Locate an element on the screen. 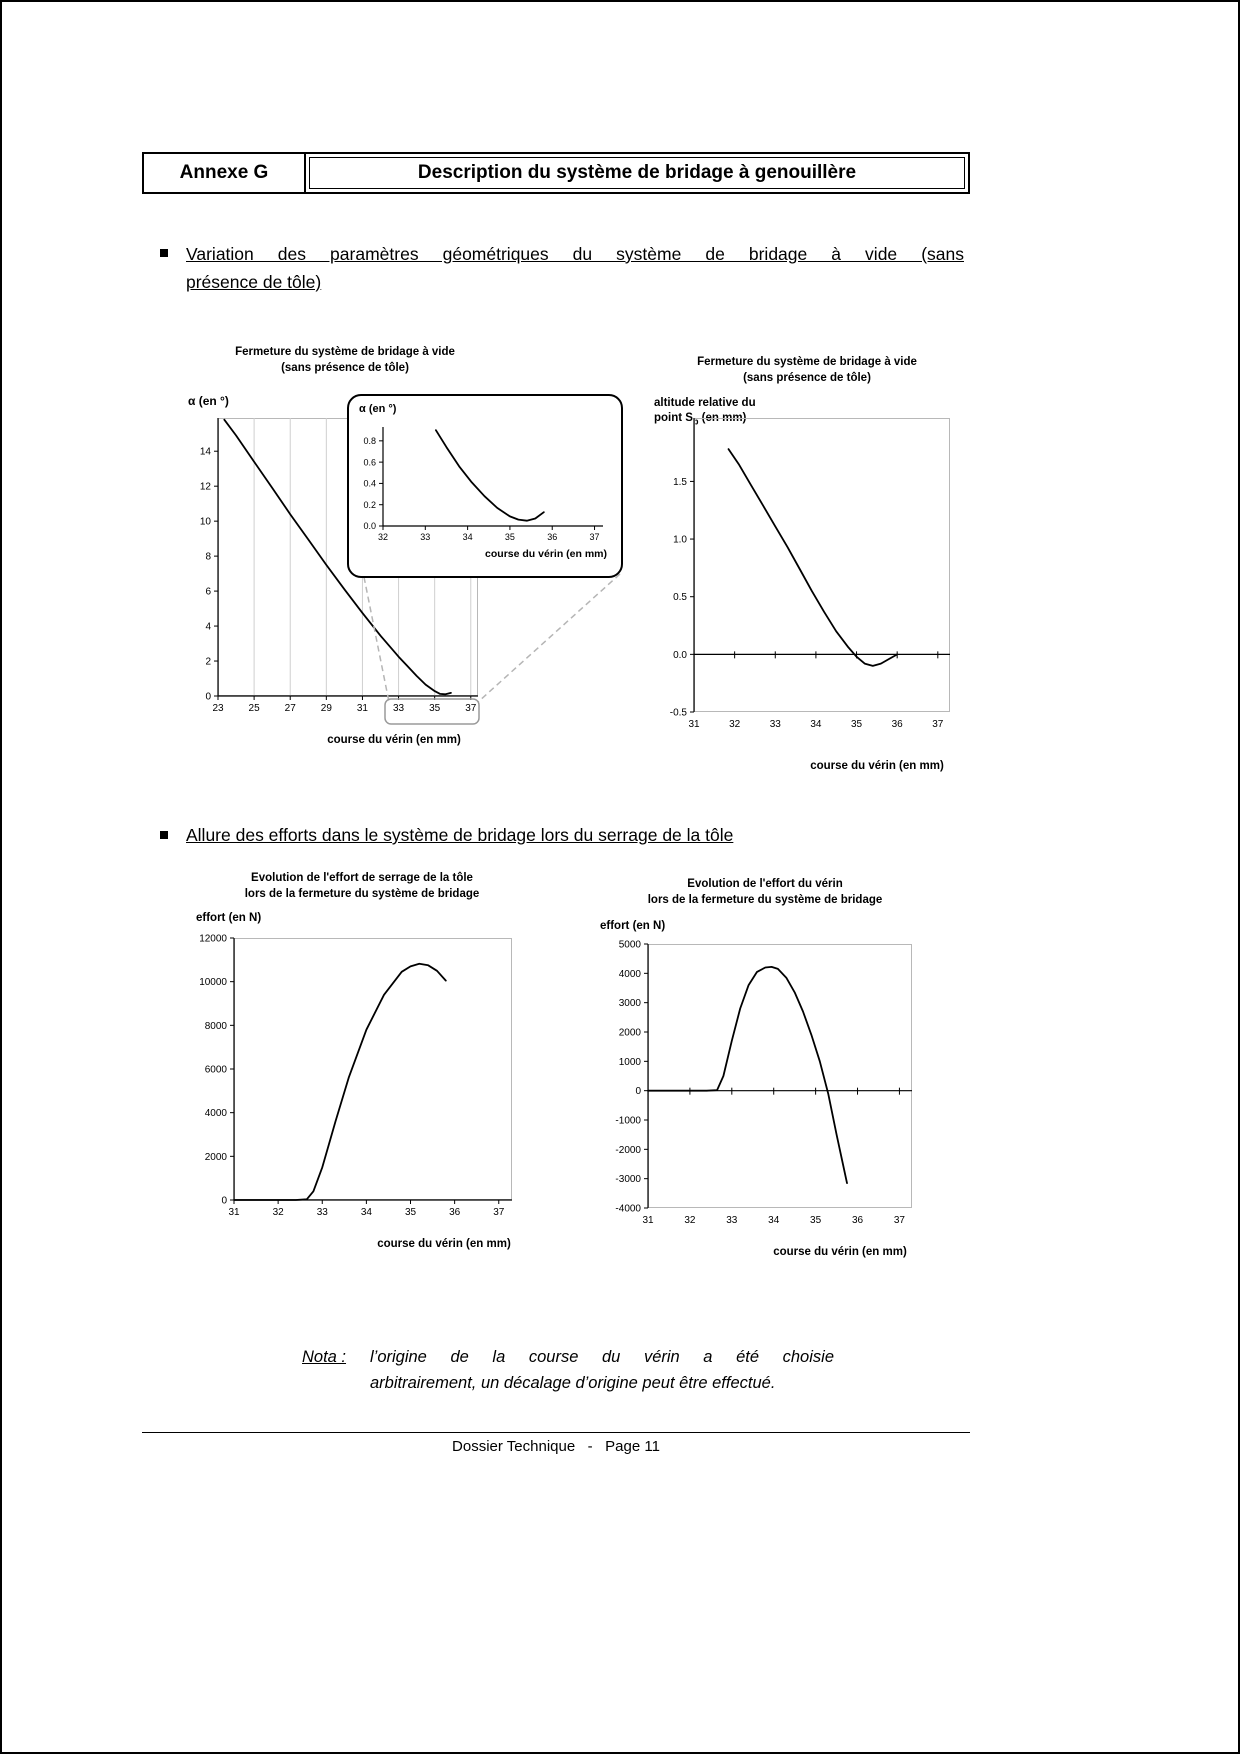 The image size is (1240, 1754). svg-text: 4000 is located at coordinates (630, 974).